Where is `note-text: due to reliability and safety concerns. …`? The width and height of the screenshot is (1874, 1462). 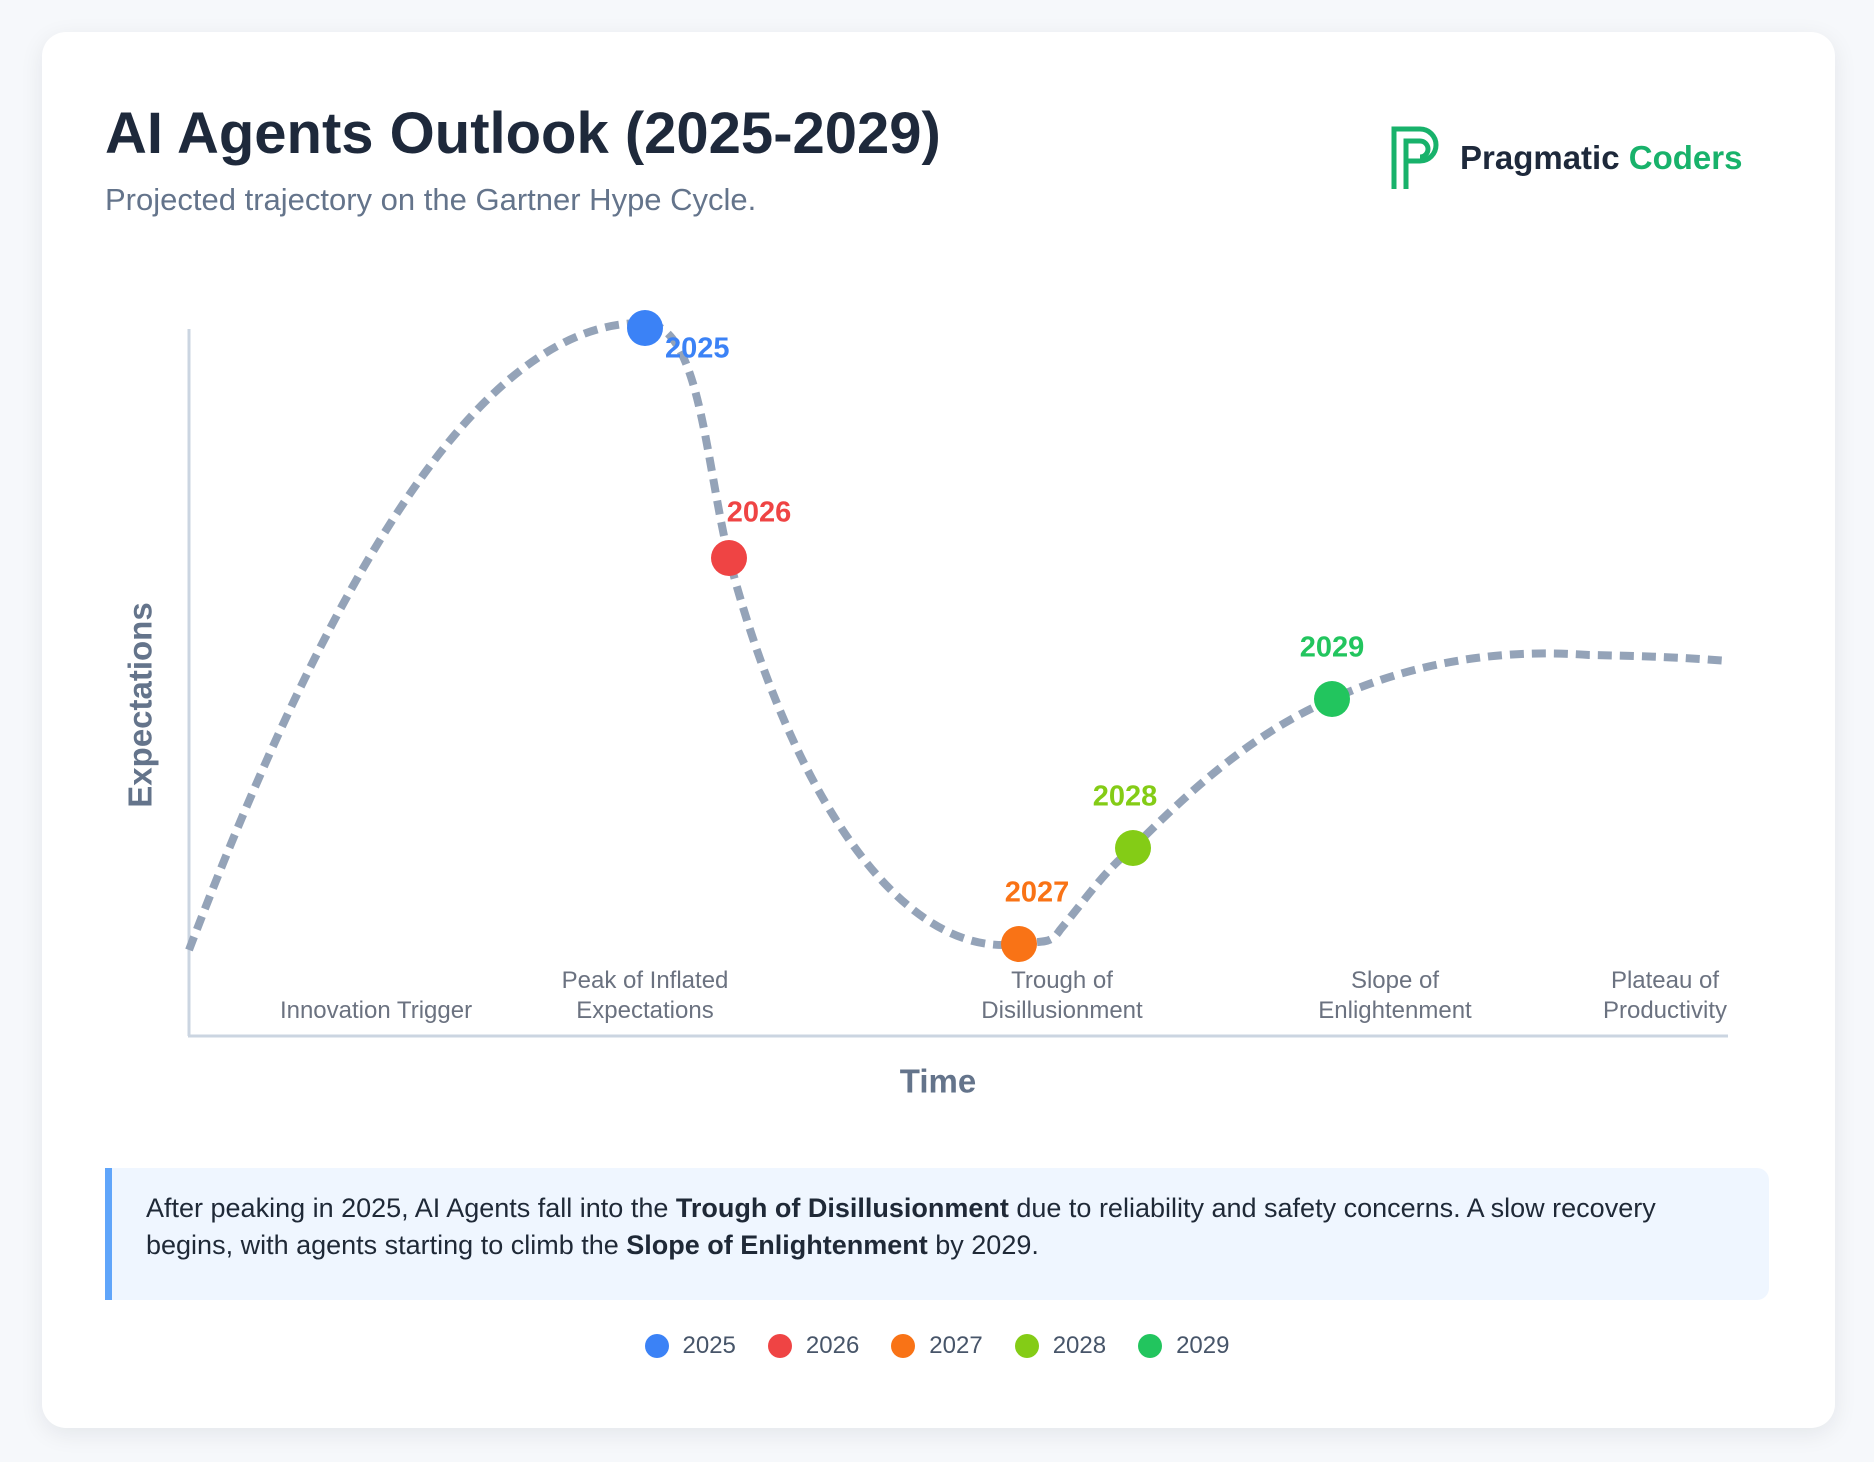 note-text: due to reliability and safety concerns. … is located at coordinates (901, 1226).